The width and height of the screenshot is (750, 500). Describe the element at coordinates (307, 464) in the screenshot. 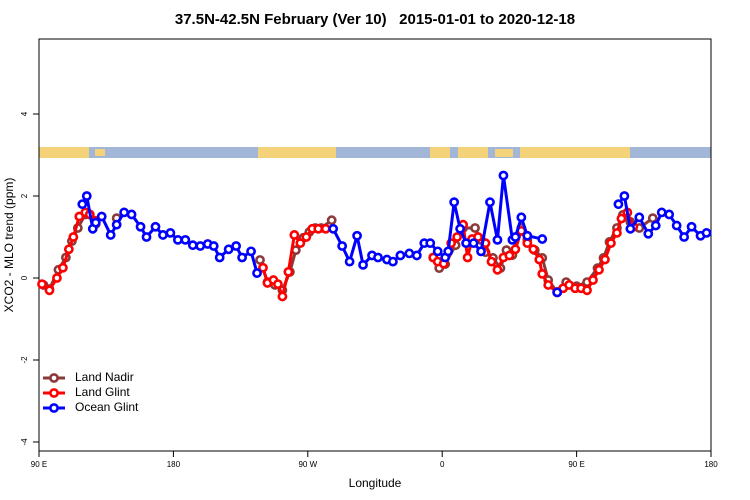

I see `x-tick-label: 90 W` at that location.